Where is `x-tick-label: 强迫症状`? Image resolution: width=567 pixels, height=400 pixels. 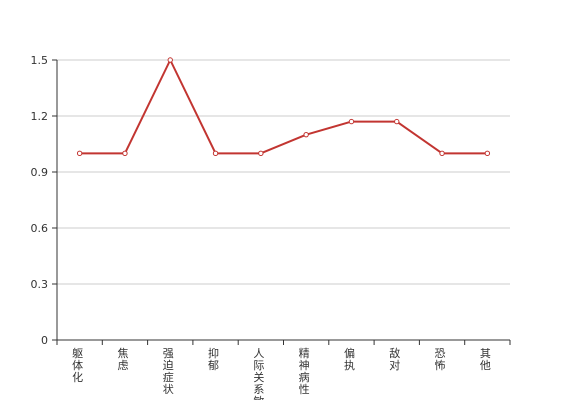 x-tick-label: 强迫症状 is located at coordinates (168, 371).